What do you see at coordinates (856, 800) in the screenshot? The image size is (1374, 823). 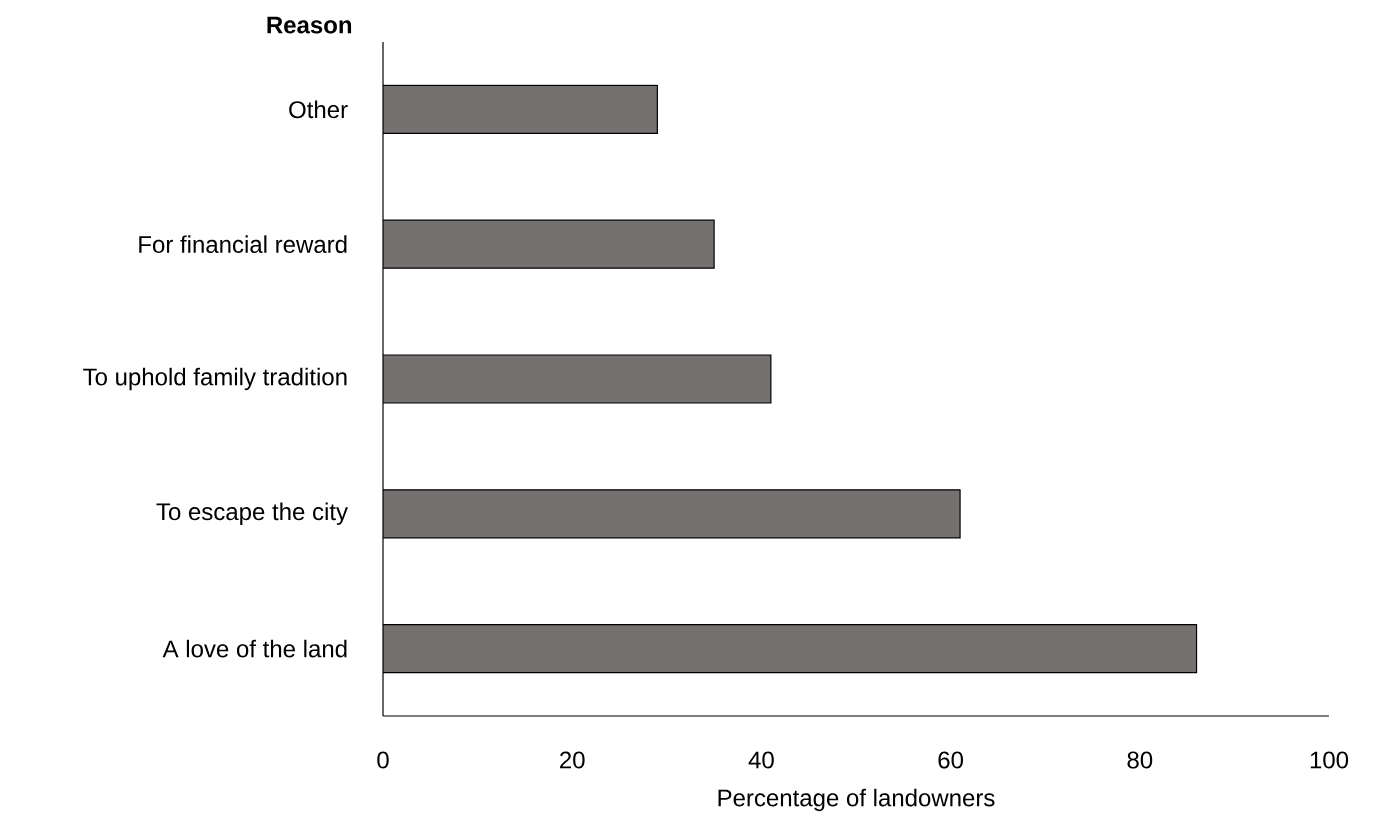 I see `x-axis-title: Percentage of landowners` at bounding box center [856, 800].